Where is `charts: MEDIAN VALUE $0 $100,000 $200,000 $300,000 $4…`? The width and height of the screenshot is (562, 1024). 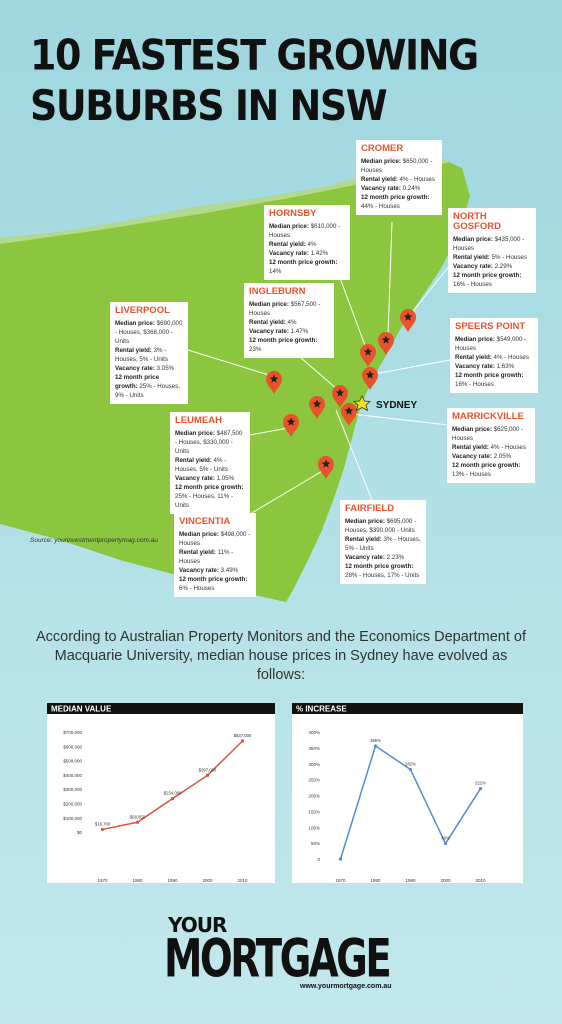 charts: MEDIAN VALUE $0 $100,000 $200,000 $300,000 $4… is located at coordinates (285, 793).